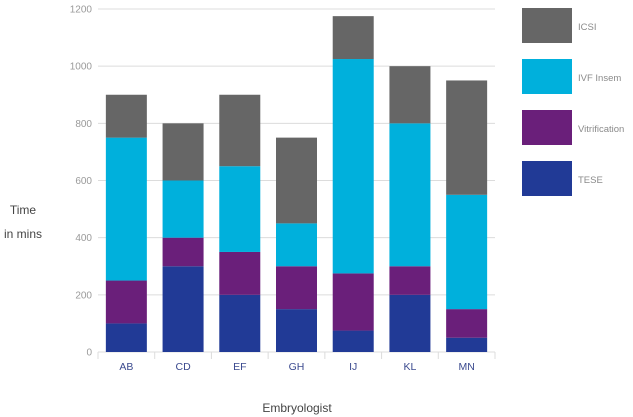 The image size is (633, 417). What do you see at coordinates (353, 367) in the screenshot?
I see `x-tick-label: IJ` at bounding box center [353, 367].